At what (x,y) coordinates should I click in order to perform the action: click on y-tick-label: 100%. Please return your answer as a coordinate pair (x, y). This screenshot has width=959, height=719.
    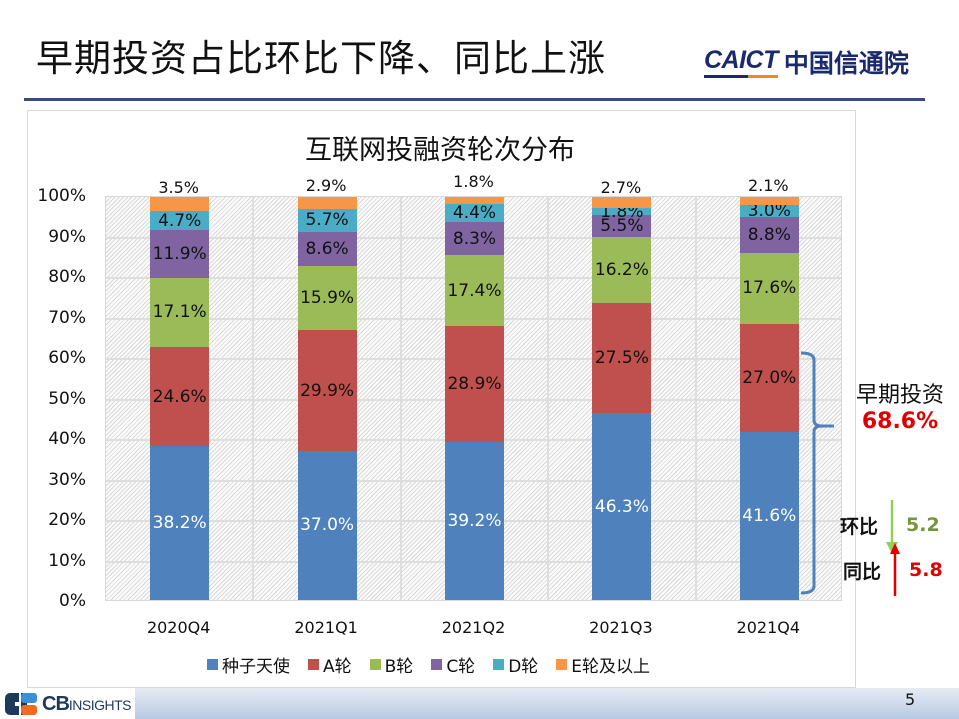
    Looking at the image, I should click on (61, 196).